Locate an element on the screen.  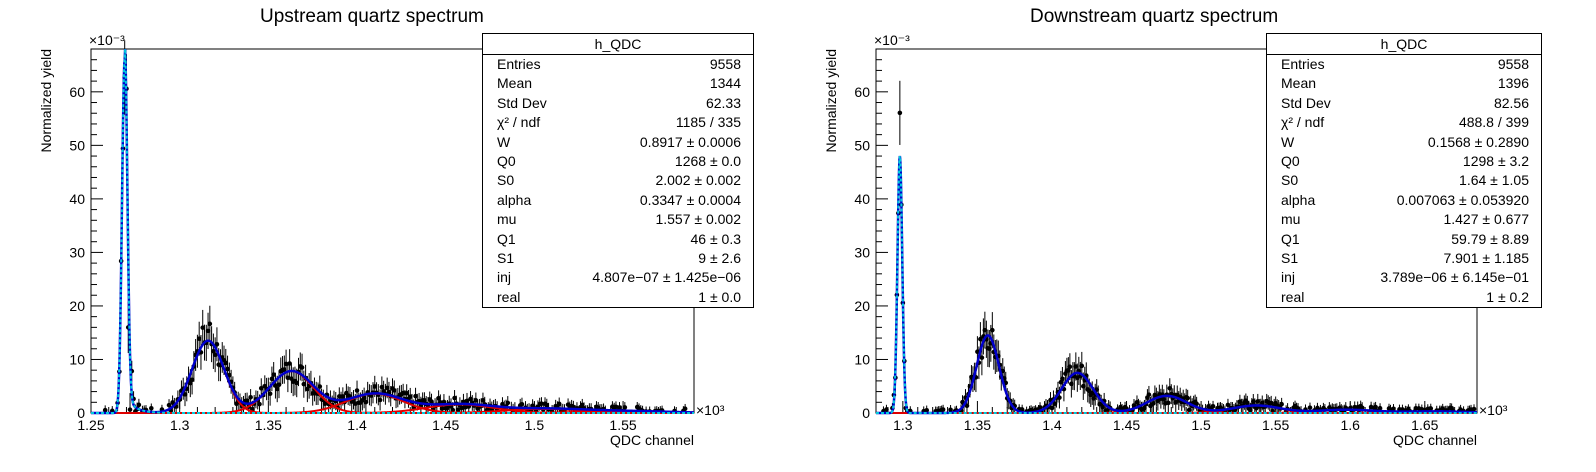
stats-row: Std Dev 82.56 is located at coordinates (1404, 103).